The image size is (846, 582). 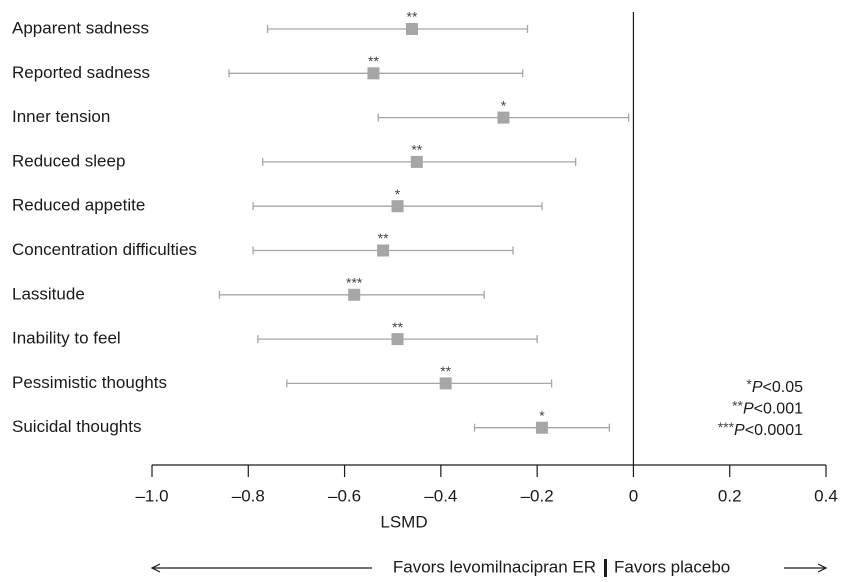 I want to click on x-tick-label: –0.2, so click(x=537, y=495).